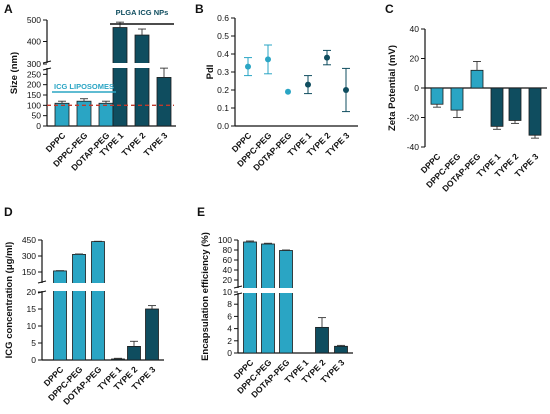 This screenshot has height=414, width=550. What do you see at coordinates (223, 90) in the screenshot?
I see `y-tick-label: 0.2` at bounding box center [223, 90].